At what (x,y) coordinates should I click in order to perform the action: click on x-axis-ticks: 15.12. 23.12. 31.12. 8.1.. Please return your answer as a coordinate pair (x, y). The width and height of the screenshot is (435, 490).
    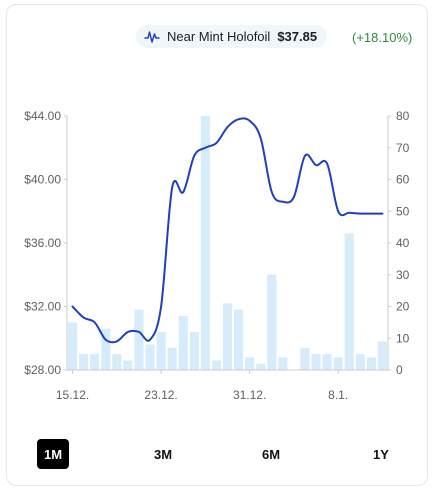
    Looking at the image, I should click on (202, 386).